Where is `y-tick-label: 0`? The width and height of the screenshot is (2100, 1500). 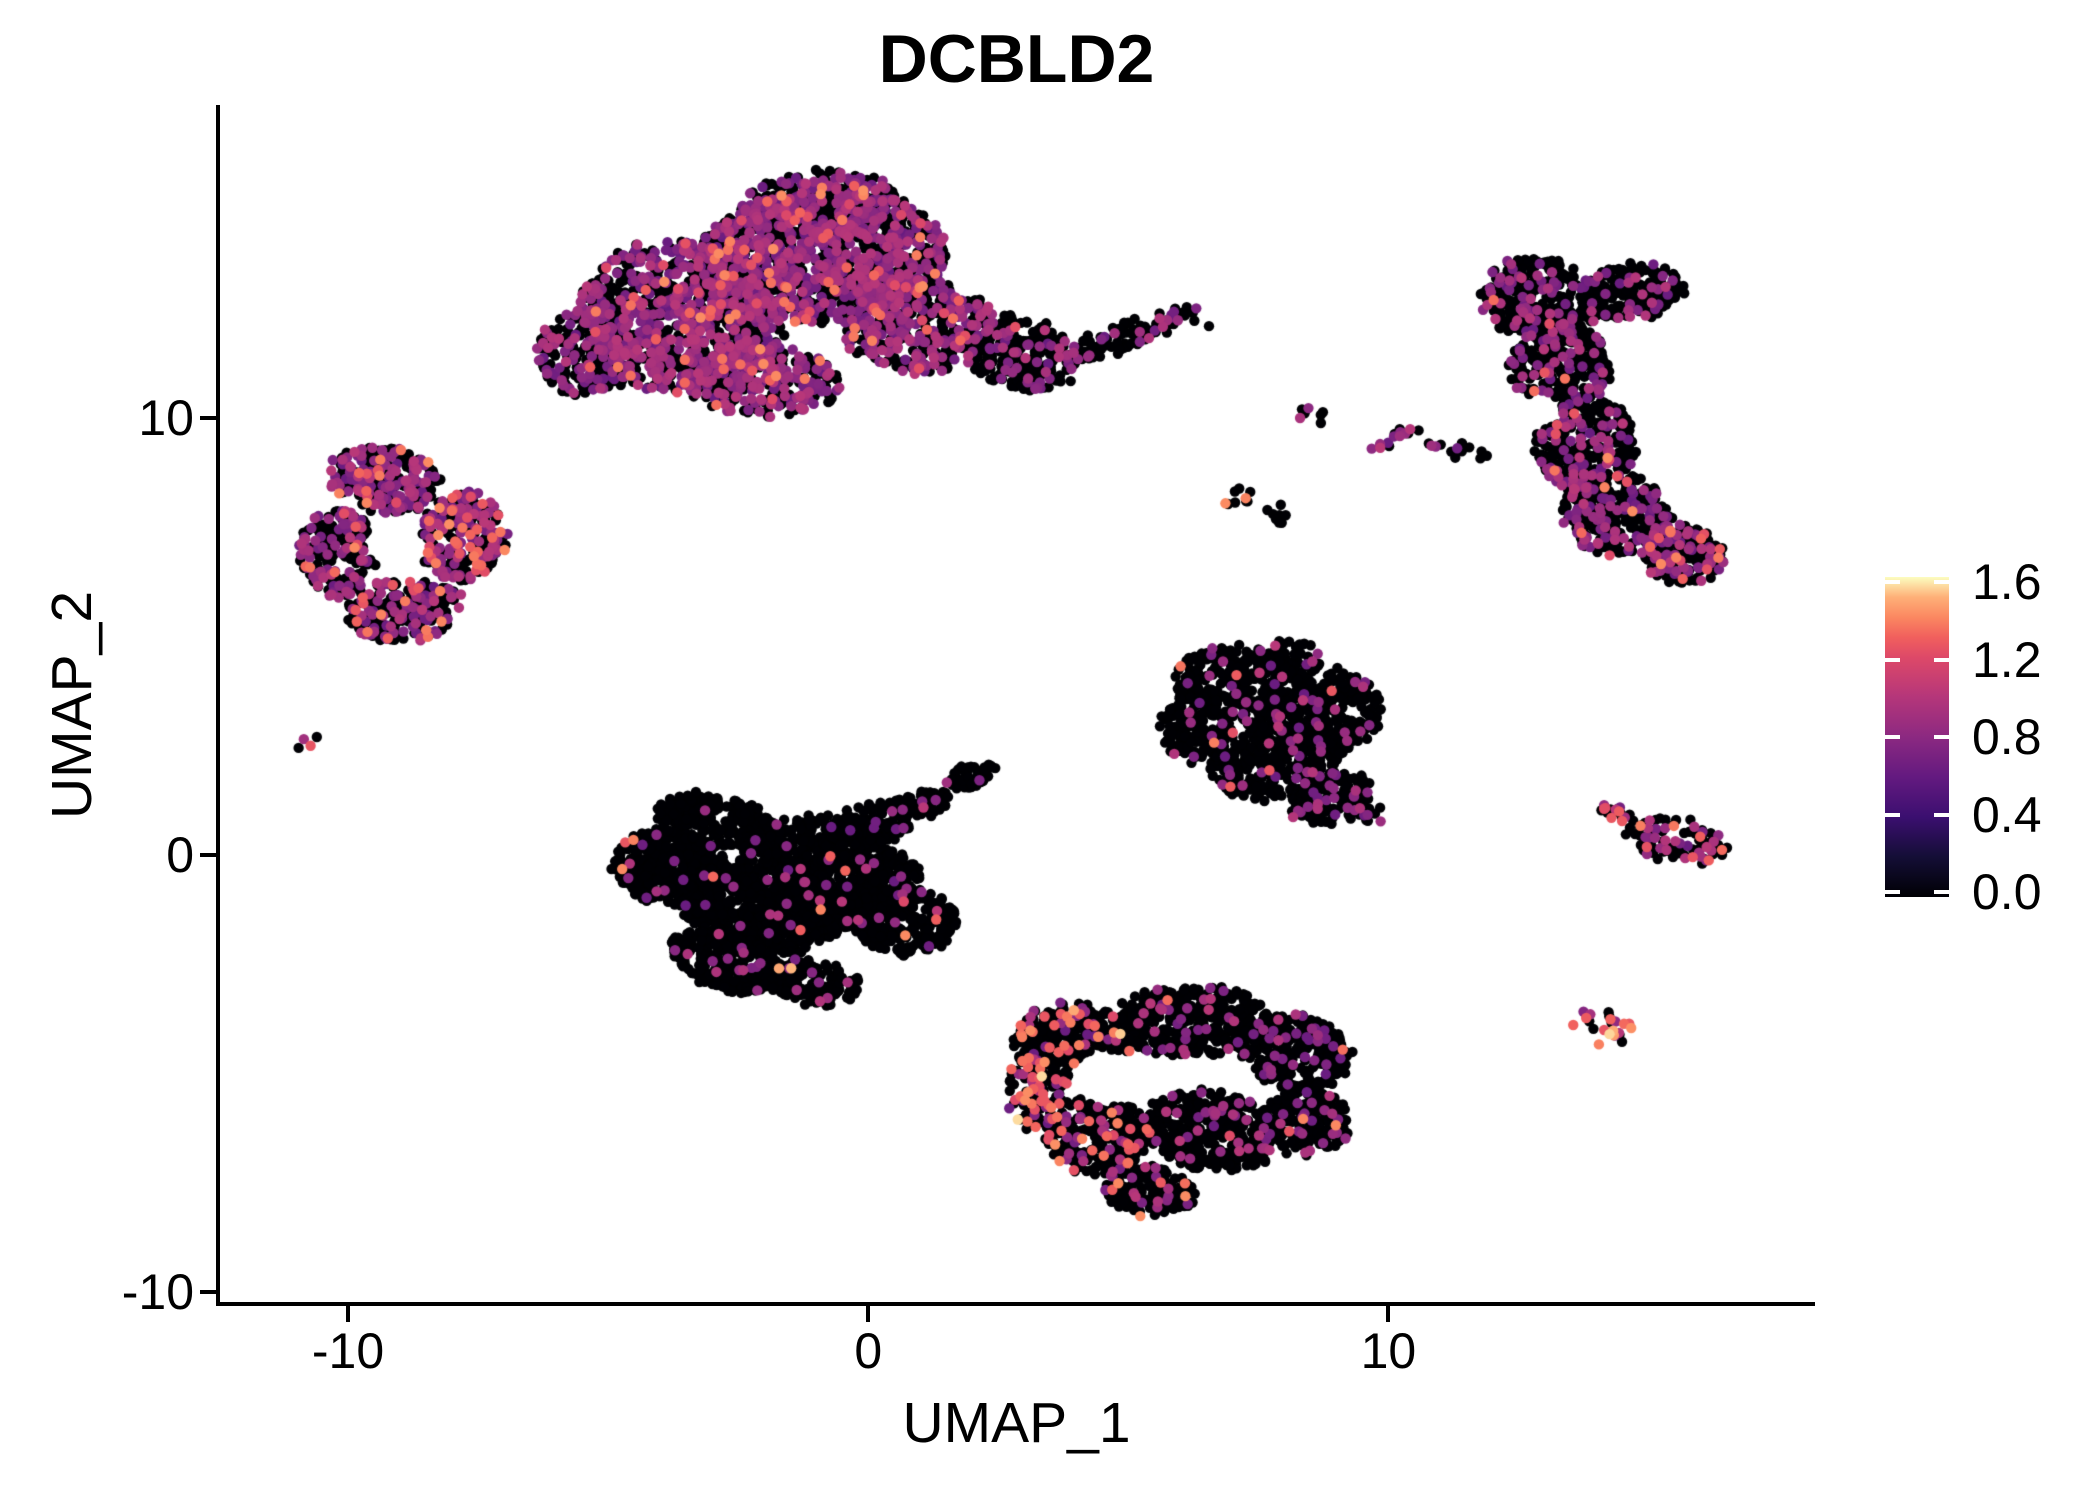 y-tick-label: 0 is located at coordinates (180, 854).